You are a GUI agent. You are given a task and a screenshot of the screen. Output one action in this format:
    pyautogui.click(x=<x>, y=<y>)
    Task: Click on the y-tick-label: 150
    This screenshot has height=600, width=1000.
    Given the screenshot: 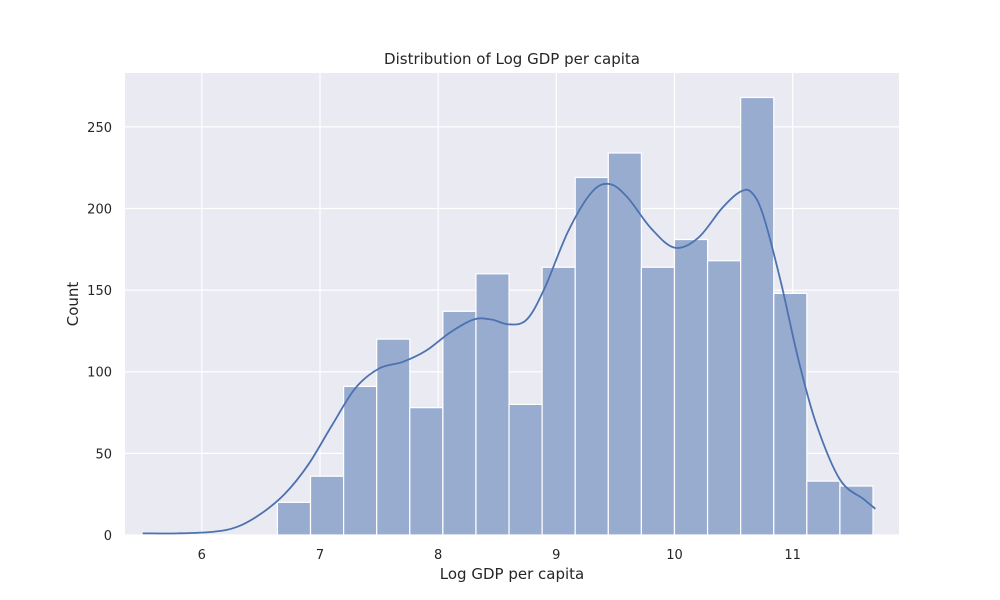 What is the action you would take?
    pyautogui.click(x=99, y=291)
    